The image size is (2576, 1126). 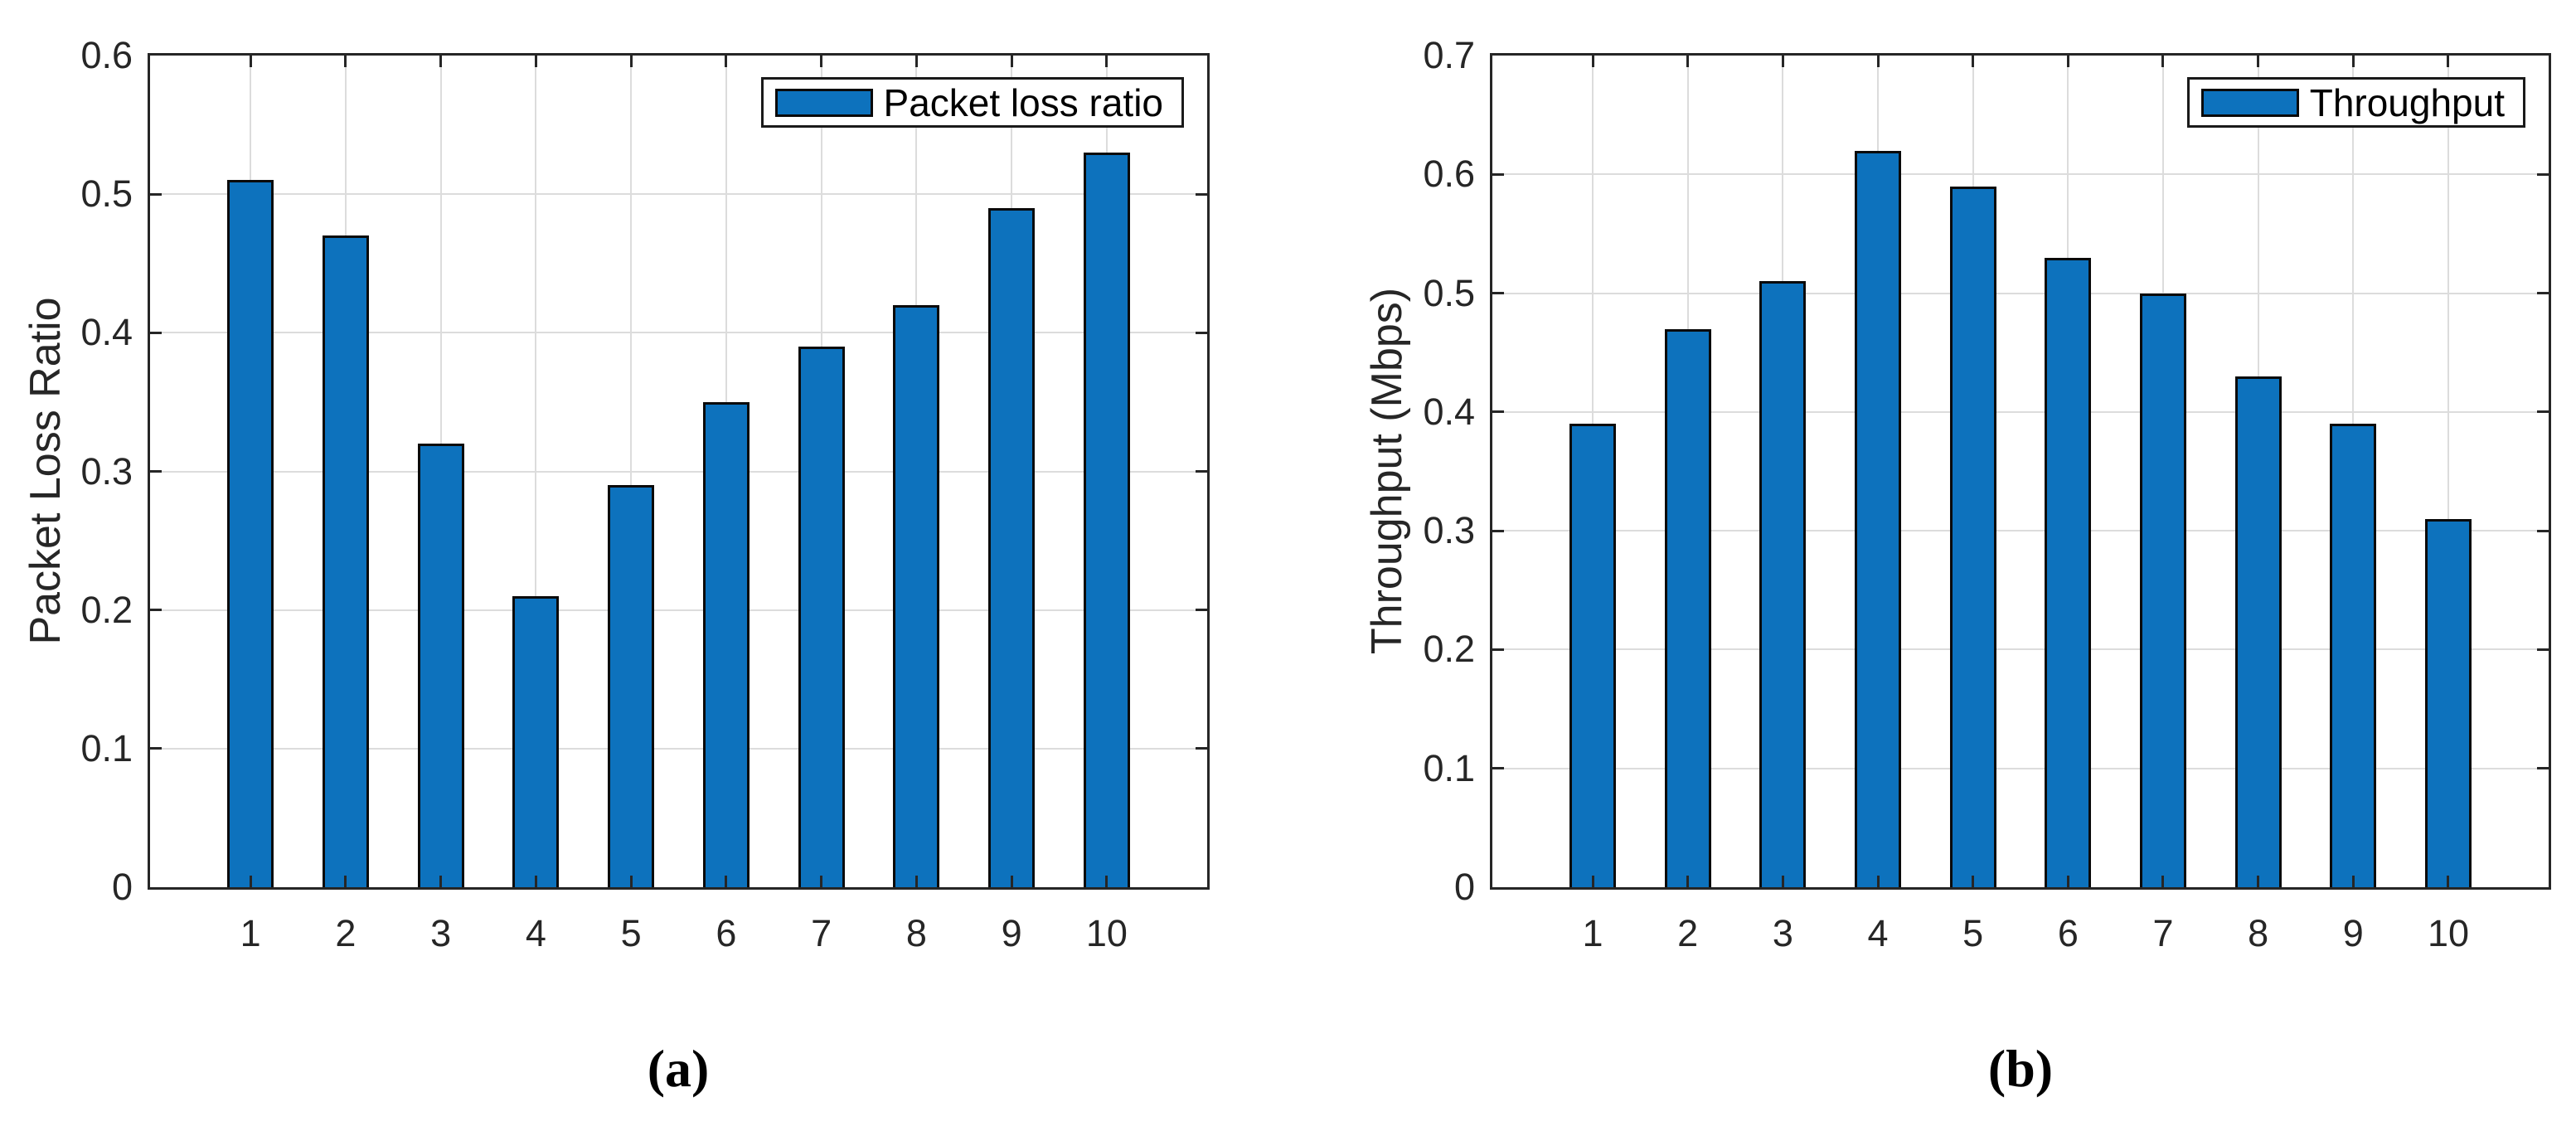 What do you see at coordinates (678, 1068) in the screenshot?
I see `caption-a: (a)` at bounding box center [678, 1068].